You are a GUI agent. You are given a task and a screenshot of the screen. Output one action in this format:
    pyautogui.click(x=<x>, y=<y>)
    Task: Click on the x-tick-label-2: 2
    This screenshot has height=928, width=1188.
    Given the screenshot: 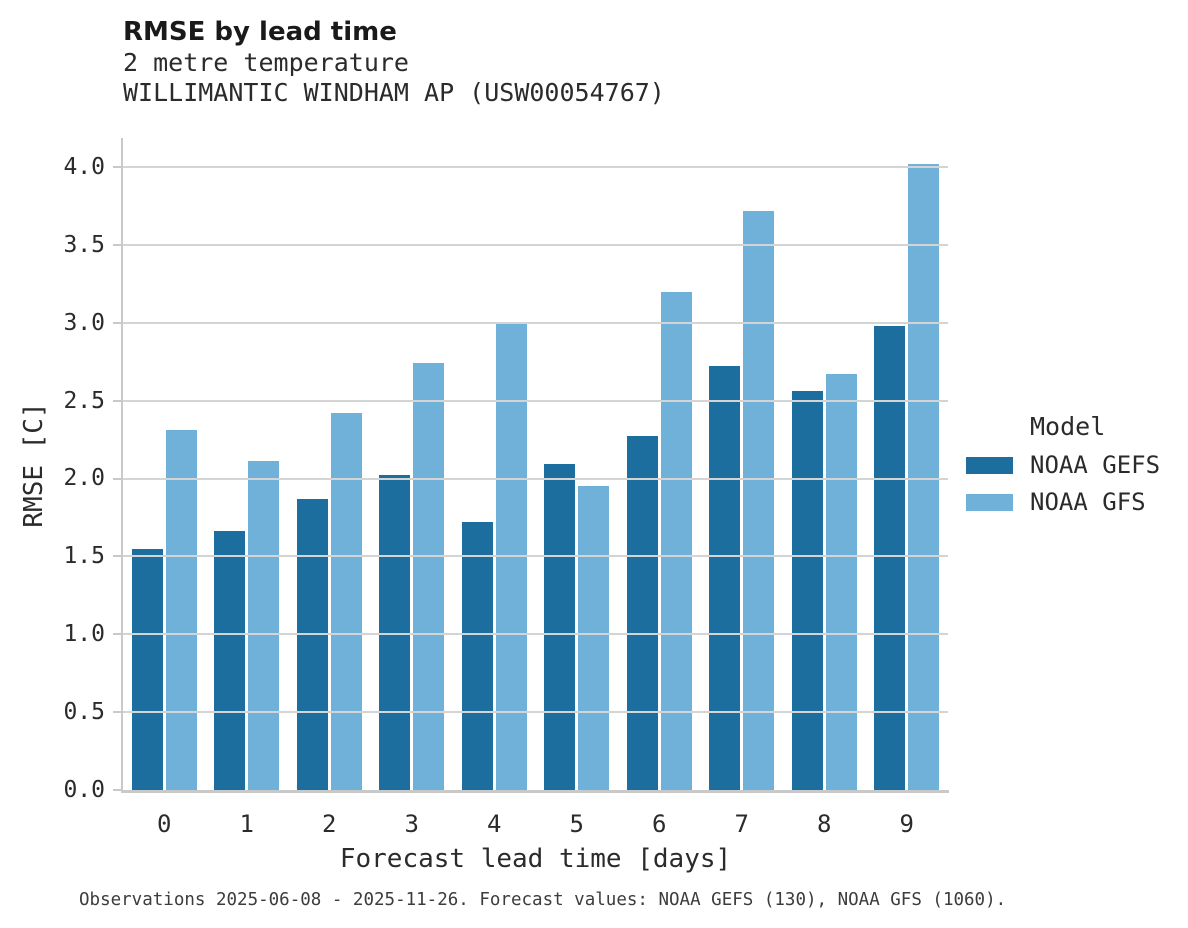 What is the action you would take?
    pyautogui.click(x=329, y=824)
    